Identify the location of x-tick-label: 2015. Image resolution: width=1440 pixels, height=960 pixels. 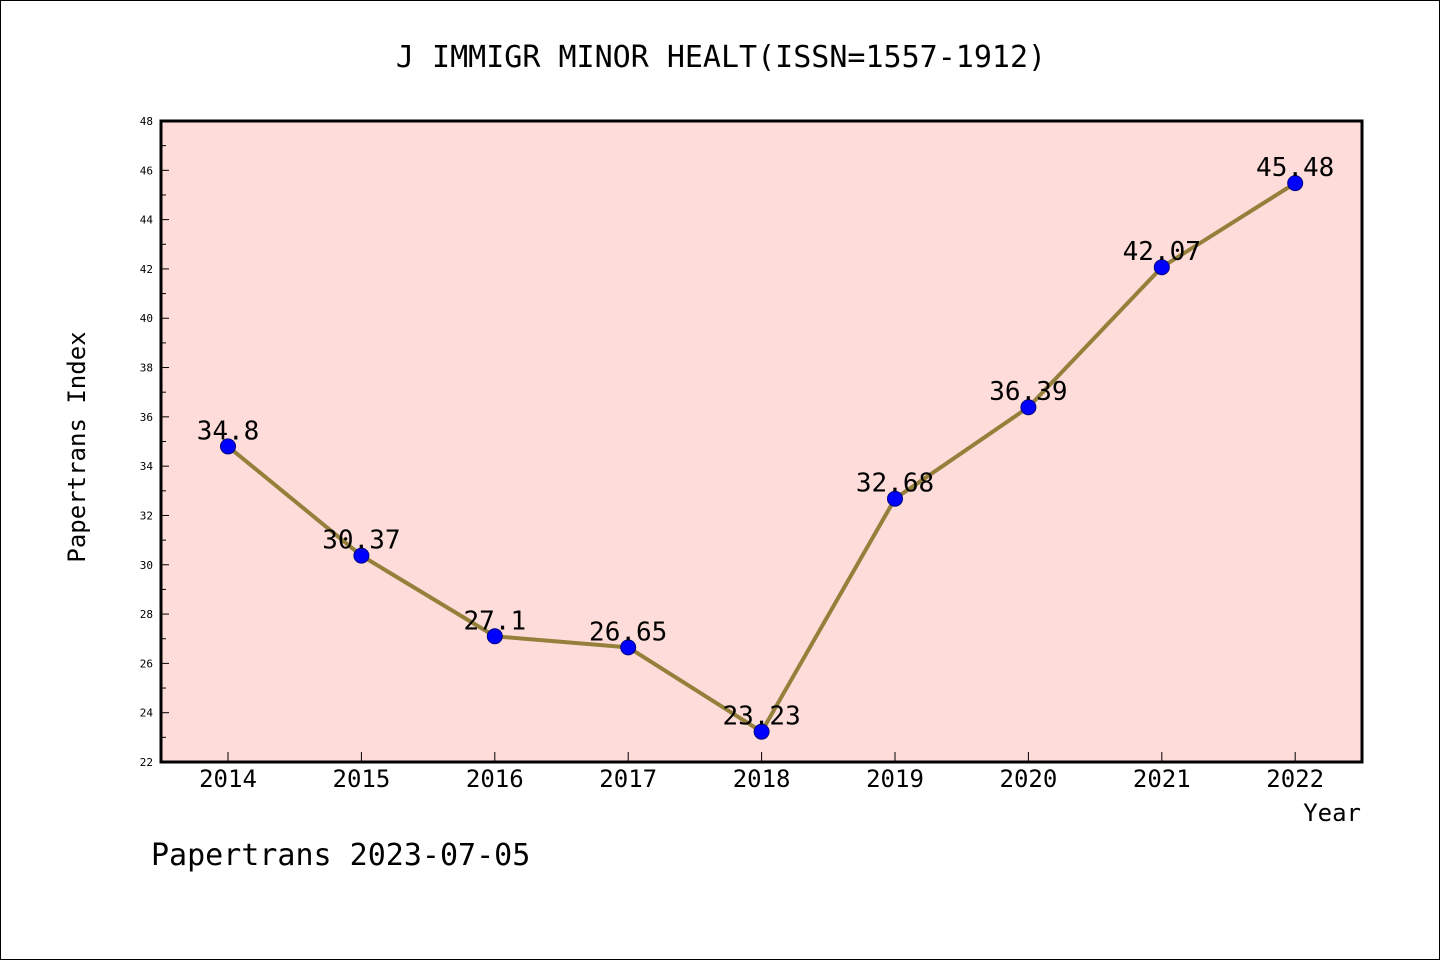
(362, 779).